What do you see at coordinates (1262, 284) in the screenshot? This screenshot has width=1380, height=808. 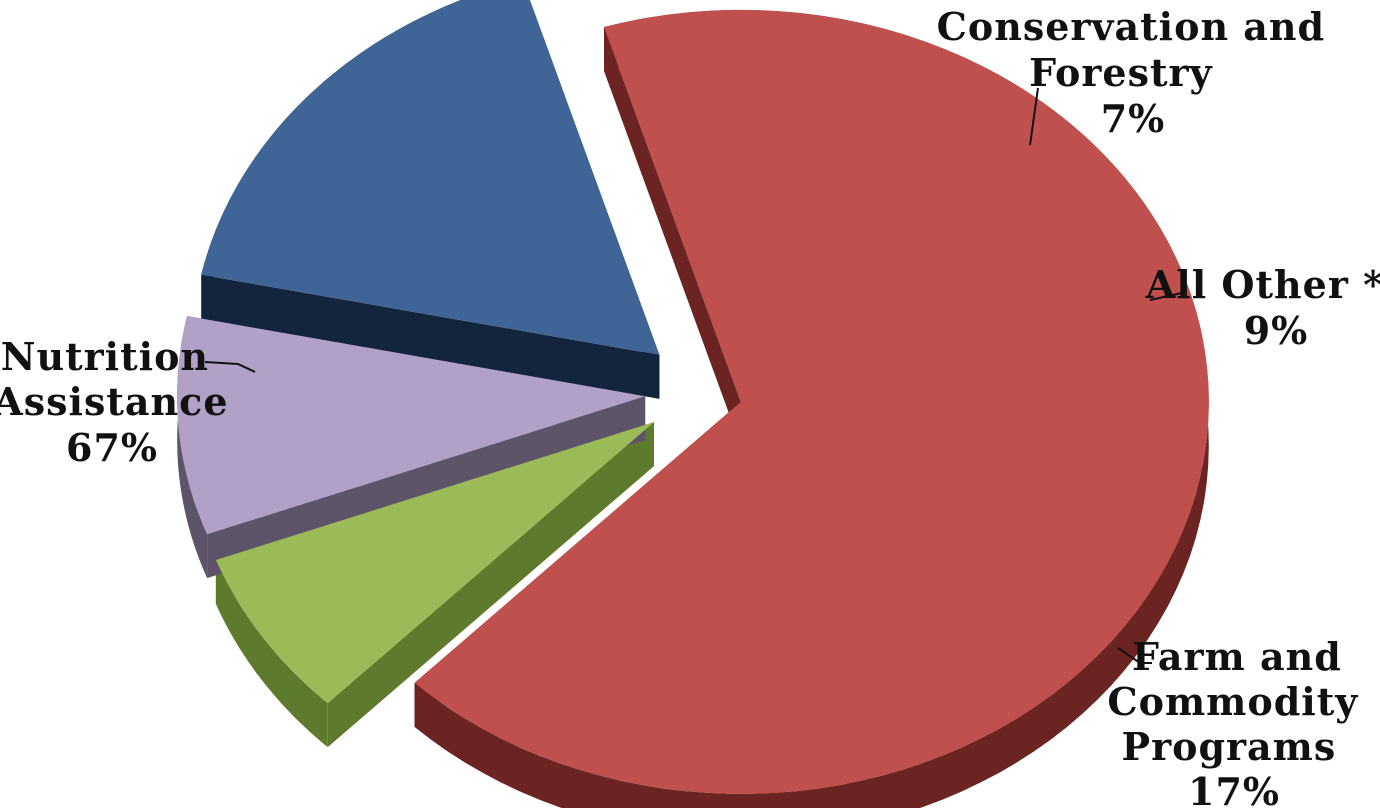 I see `slice-label-line: All Other *` at bounding box center [1262, 284].